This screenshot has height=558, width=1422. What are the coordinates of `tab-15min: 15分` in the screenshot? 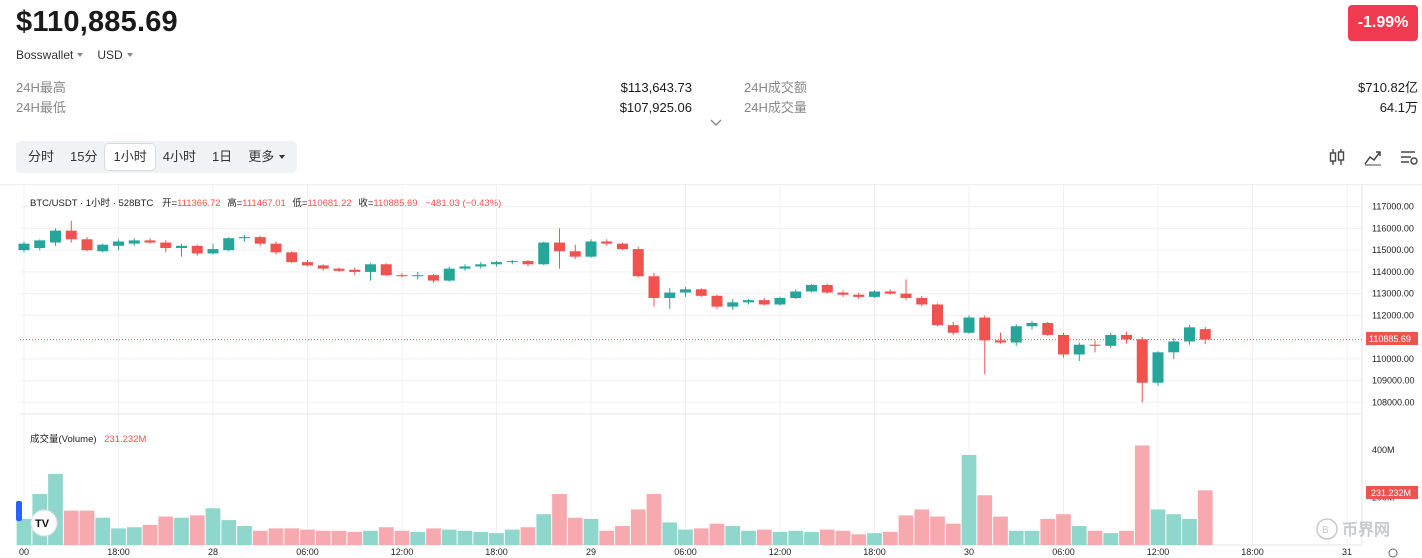 It's located at (84, 156).